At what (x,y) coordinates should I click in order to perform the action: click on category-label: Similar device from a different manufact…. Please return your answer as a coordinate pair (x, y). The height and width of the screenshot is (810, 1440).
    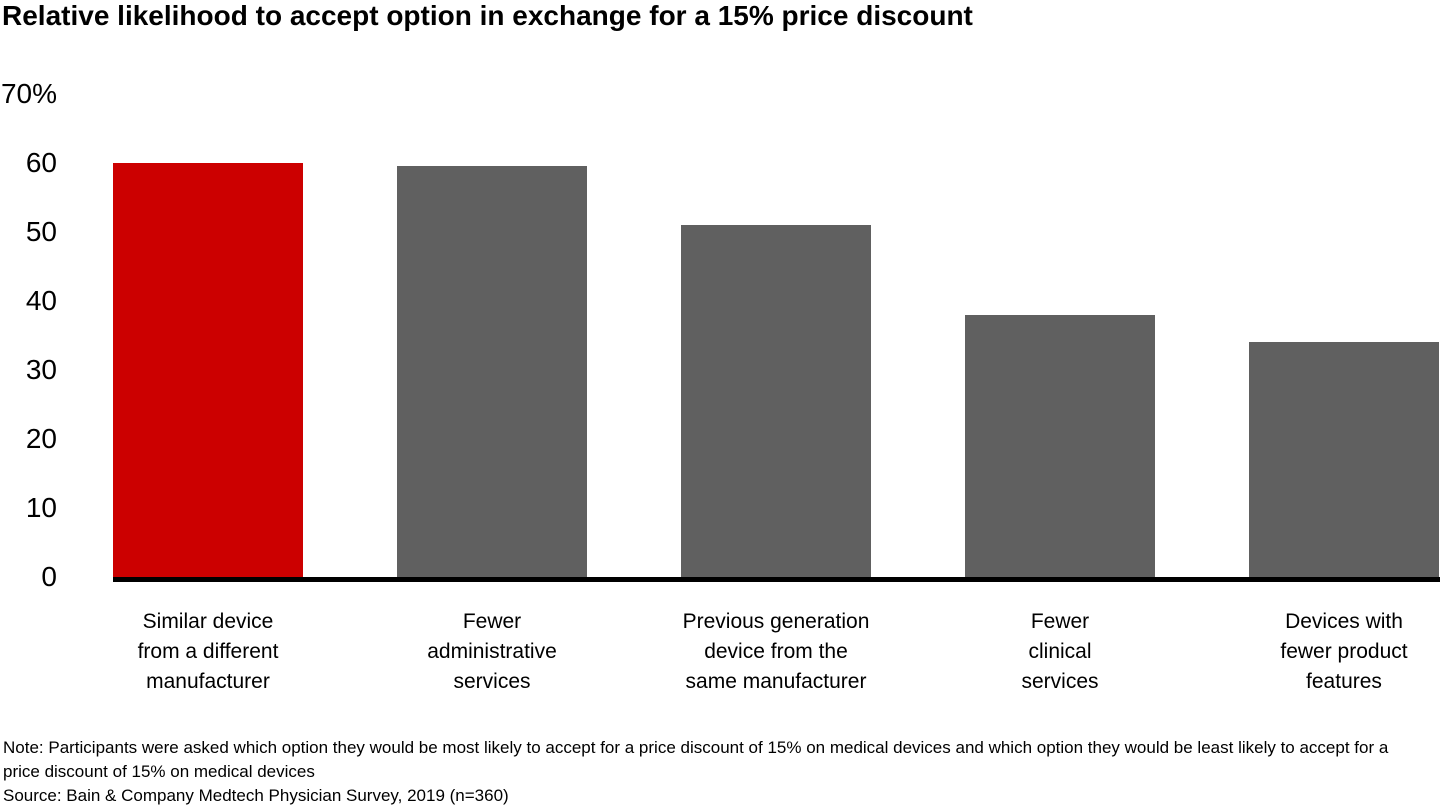
    Looking at the image, I should click on (208, 651).